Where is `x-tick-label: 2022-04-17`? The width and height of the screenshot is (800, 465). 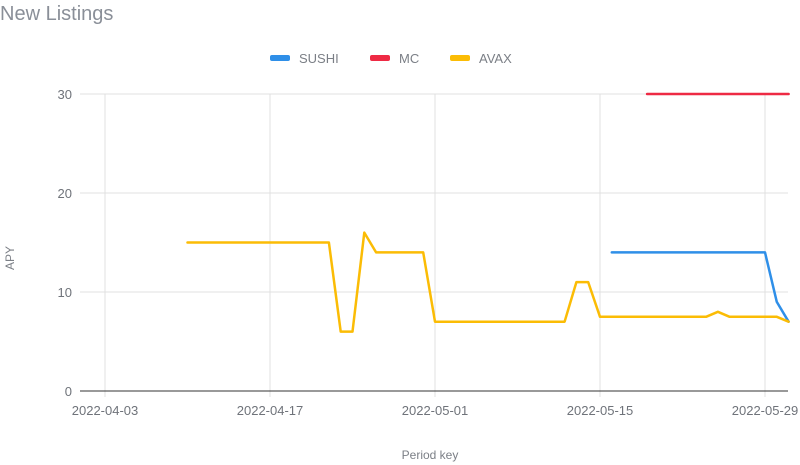
x-tick-label: 2022-04-17 is located at coordinates (270, 410).